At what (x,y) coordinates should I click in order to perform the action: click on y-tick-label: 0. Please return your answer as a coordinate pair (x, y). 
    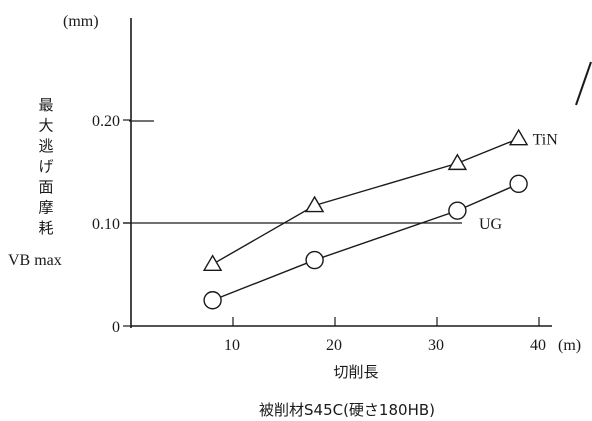
    Looking at the image, I should click on (116, 327).